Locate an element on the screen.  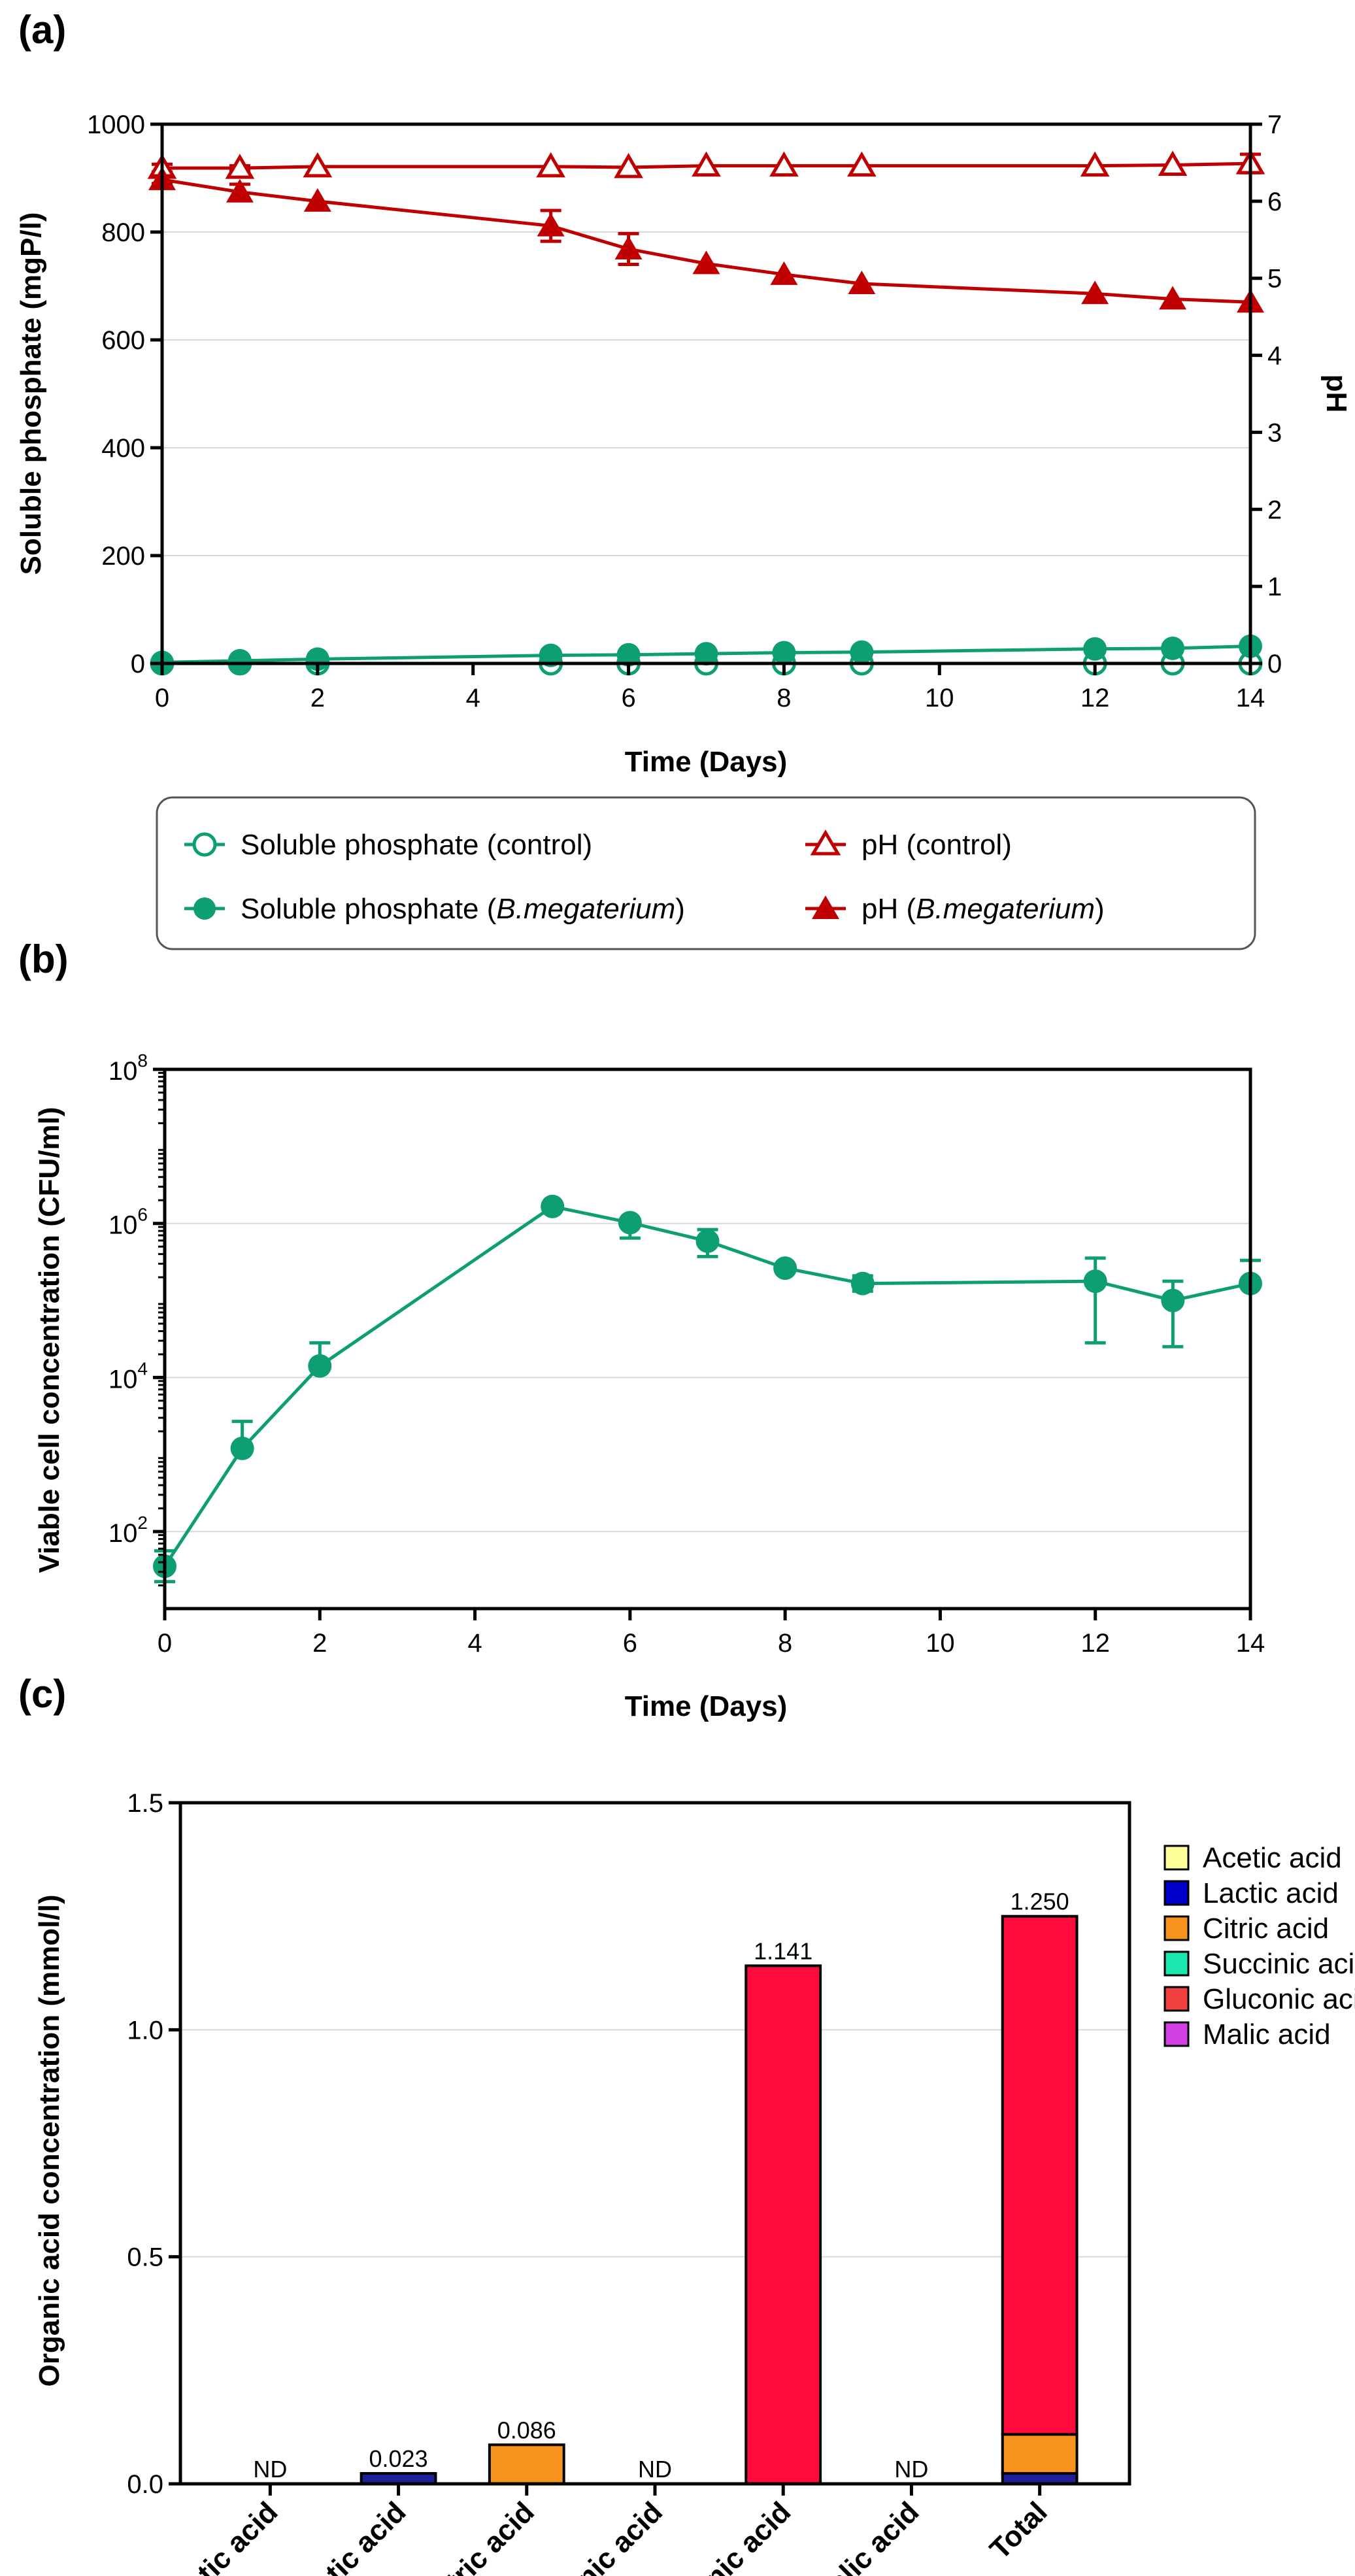
panel-a-grid is located at coordinates (706, 394).